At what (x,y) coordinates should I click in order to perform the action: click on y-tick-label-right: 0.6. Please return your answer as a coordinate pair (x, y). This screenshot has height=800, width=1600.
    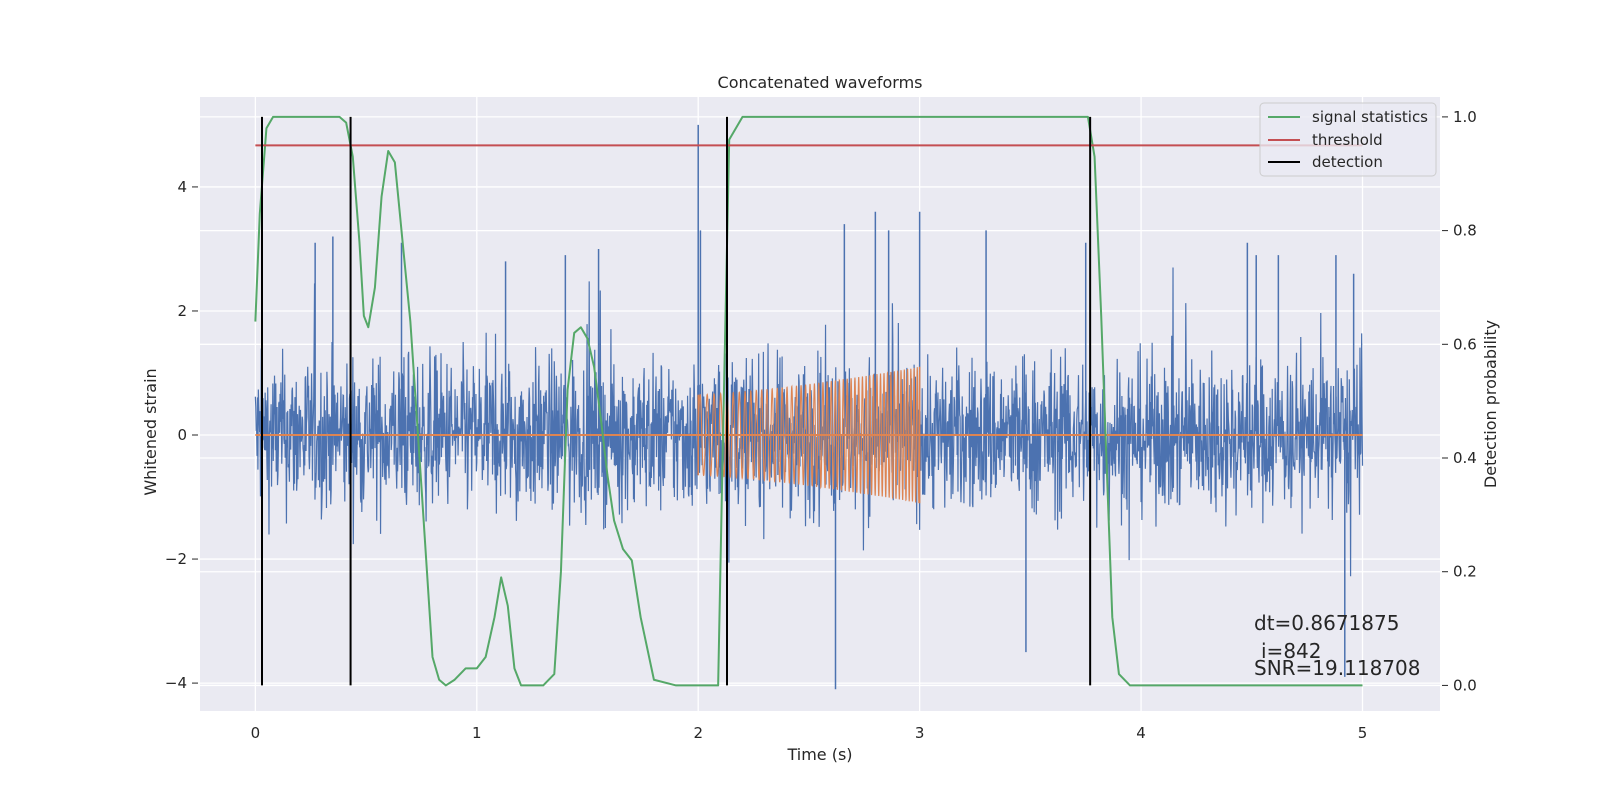
    Looking at the image, I should click on (1465, 344).